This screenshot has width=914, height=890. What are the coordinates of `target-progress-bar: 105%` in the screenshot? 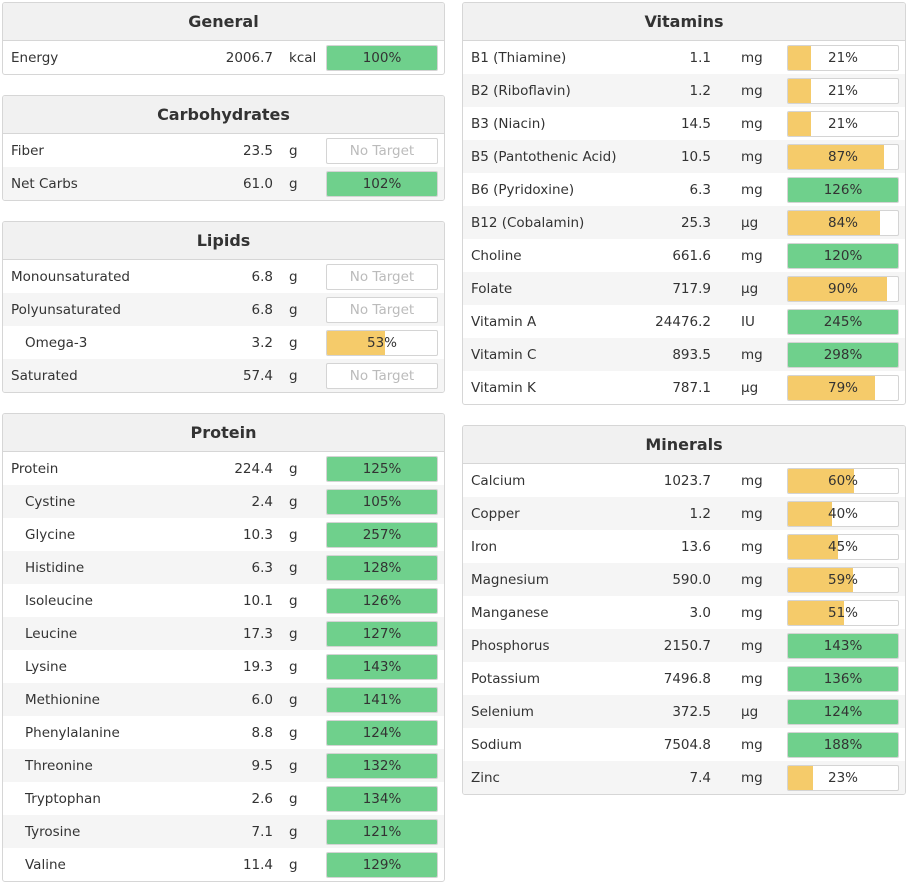 It's located at (382, 501).